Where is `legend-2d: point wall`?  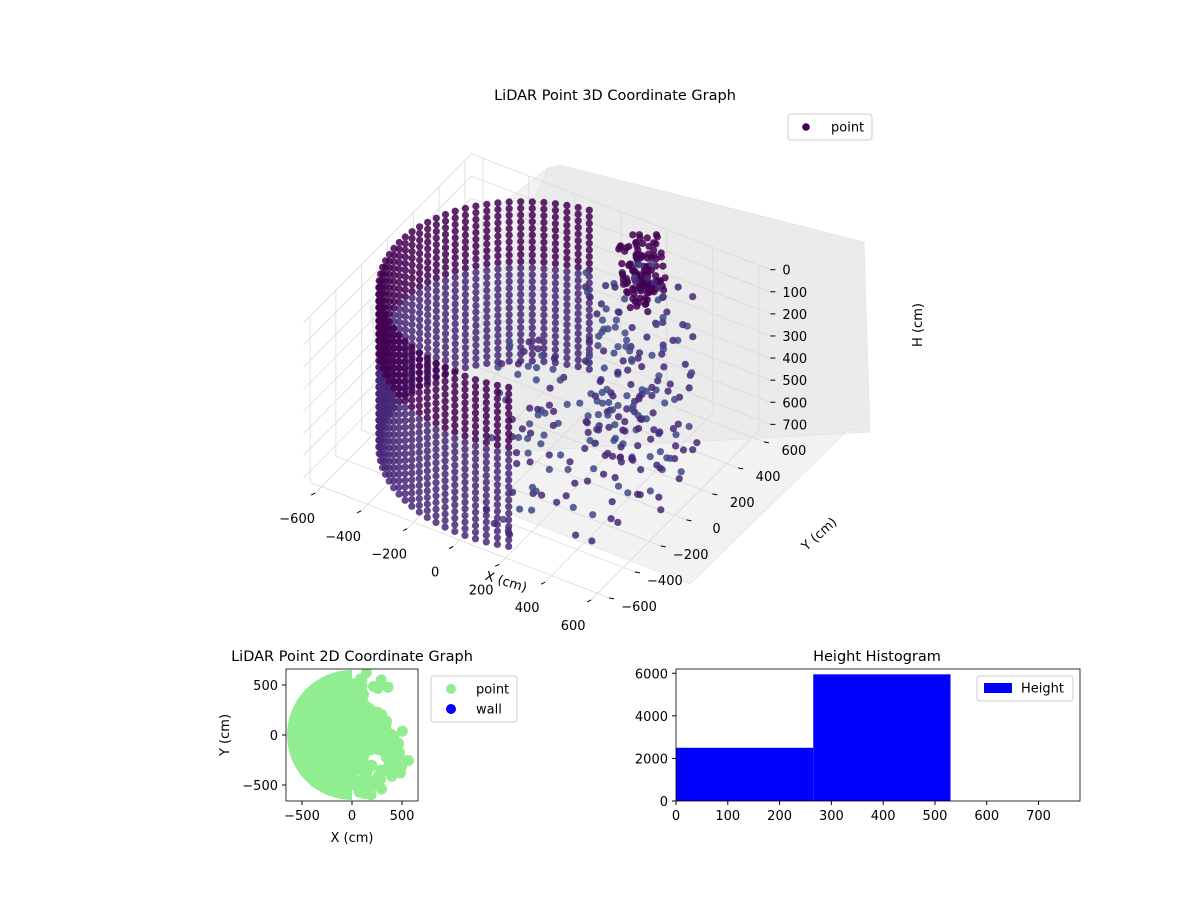
legend-2d: point wall is located at coordinates (474, 699).